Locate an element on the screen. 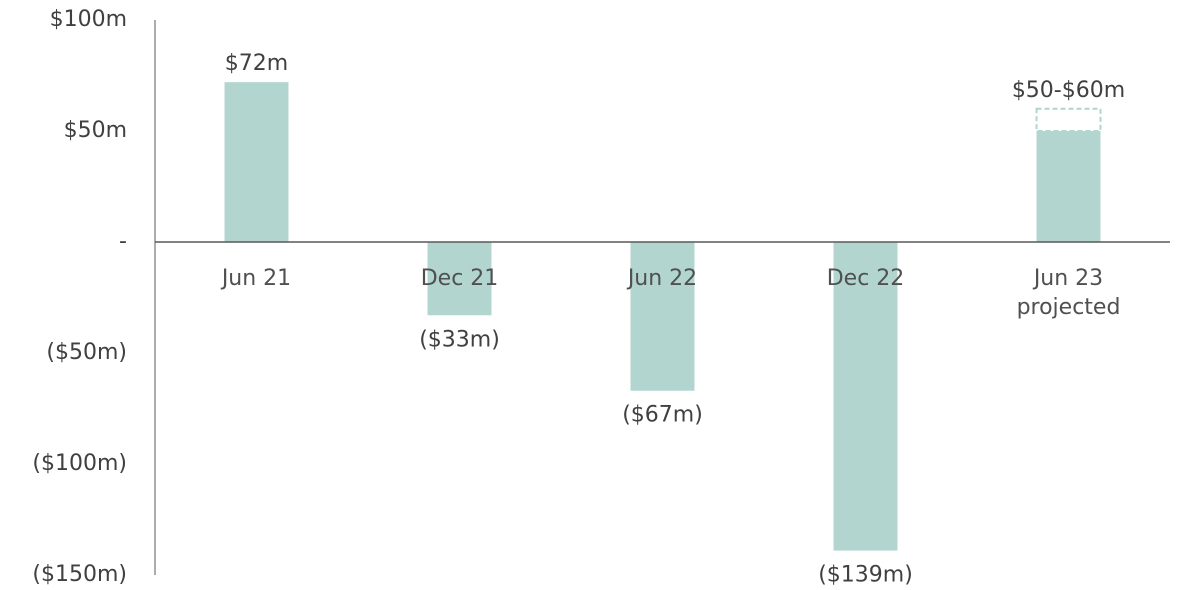 Image resolution: width=1181 pixels, height=590 pixels. x-tick-label: Jun 23 projected is located at coordinates (1068, 293).